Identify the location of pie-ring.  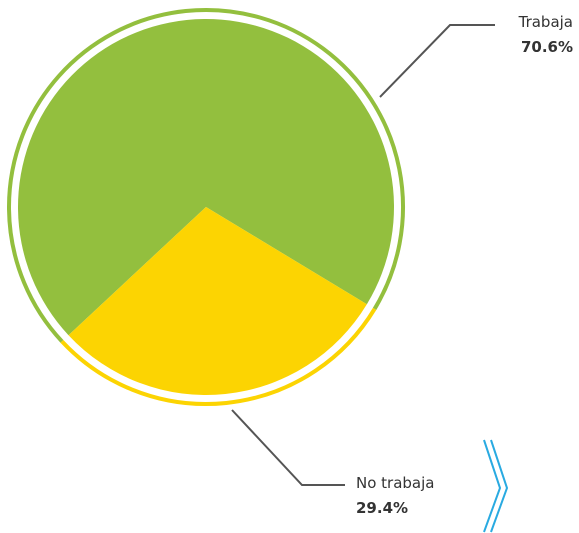
(218, 356).